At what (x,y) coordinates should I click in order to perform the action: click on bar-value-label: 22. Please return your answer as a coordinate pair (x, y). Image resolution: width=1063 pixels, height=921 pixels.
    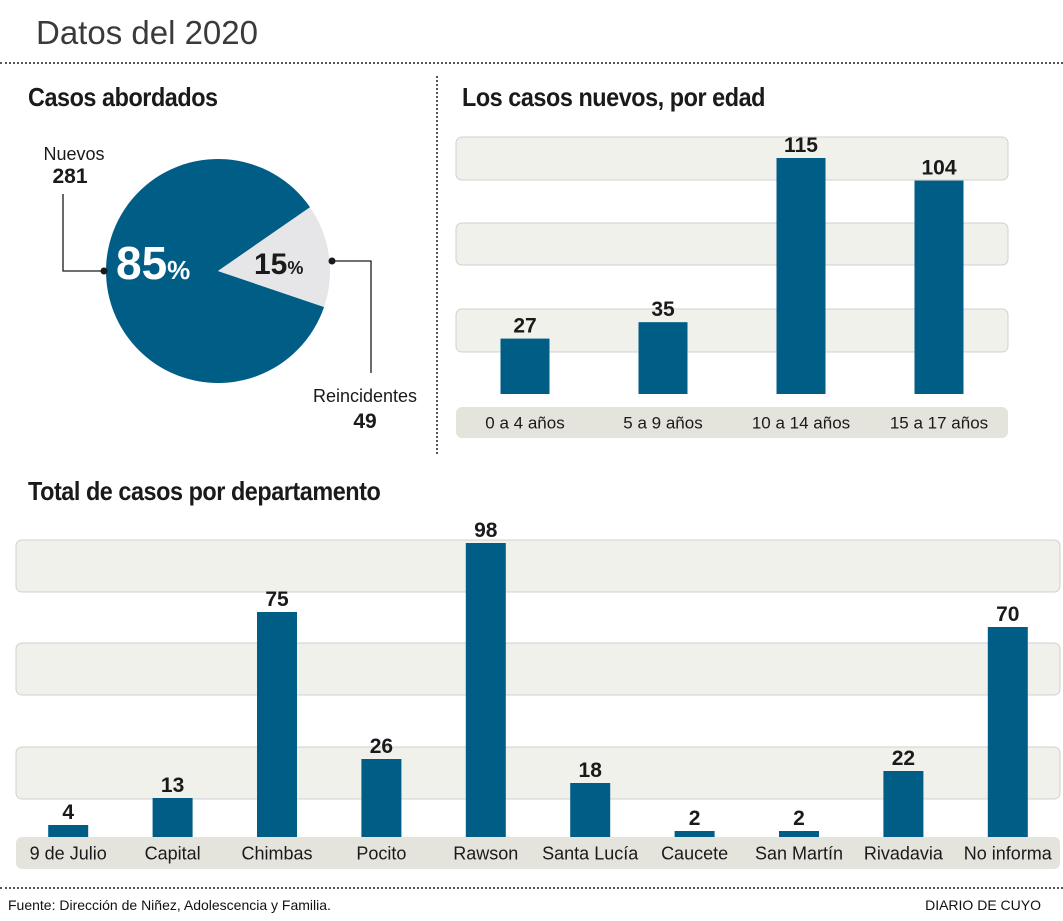
    Looking at the image, I should click on (903, 758).